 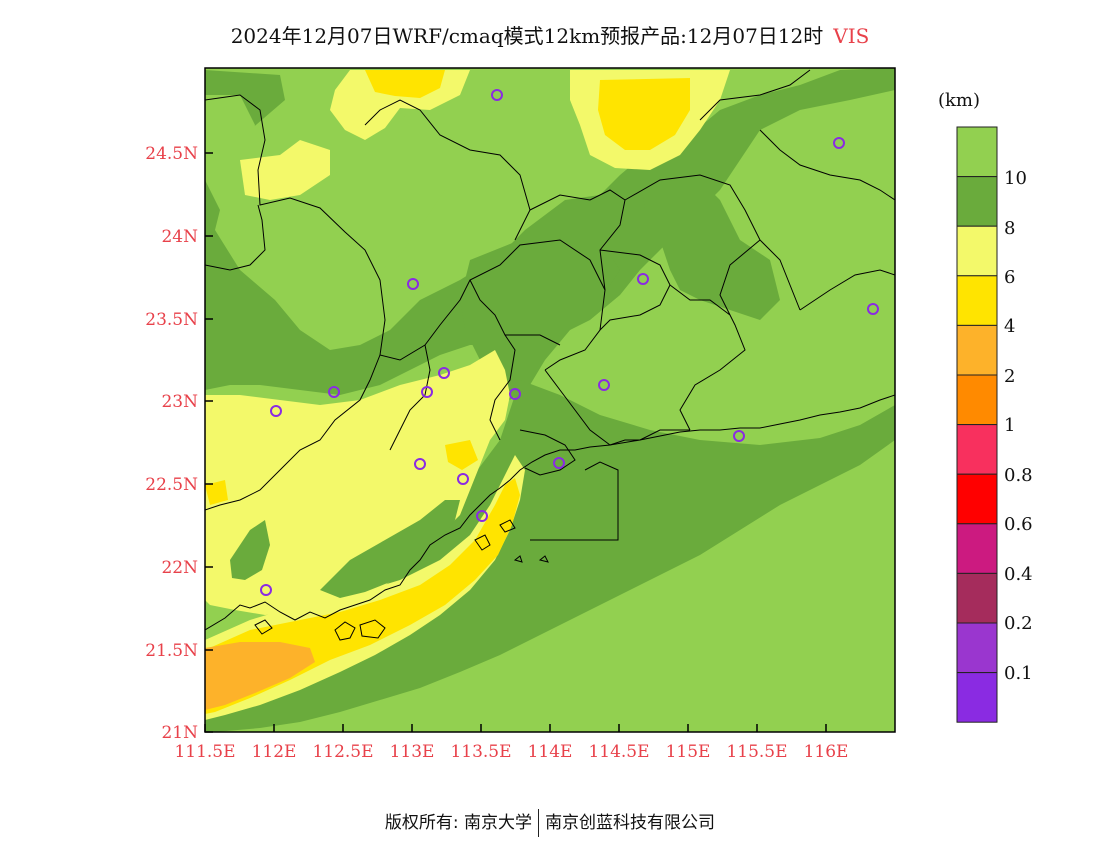 I want to click on lon-label: 116E, so click(x=826, y=752).